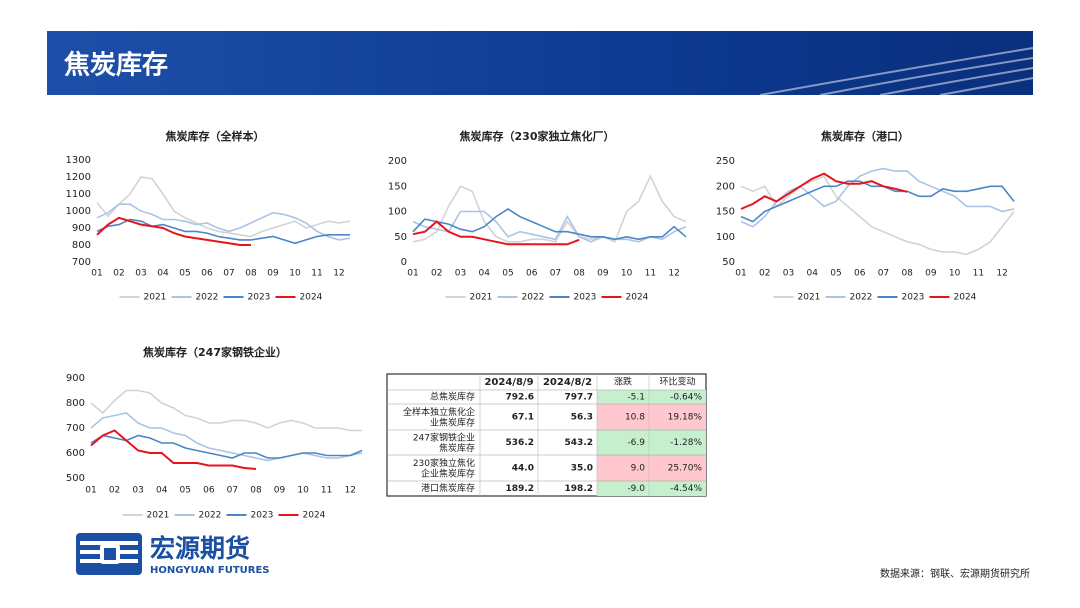  What do you see at coordinates (116, 65) in the screenshot?
I see `page-title: 焦炭库存` at bounding box center [116, 65].